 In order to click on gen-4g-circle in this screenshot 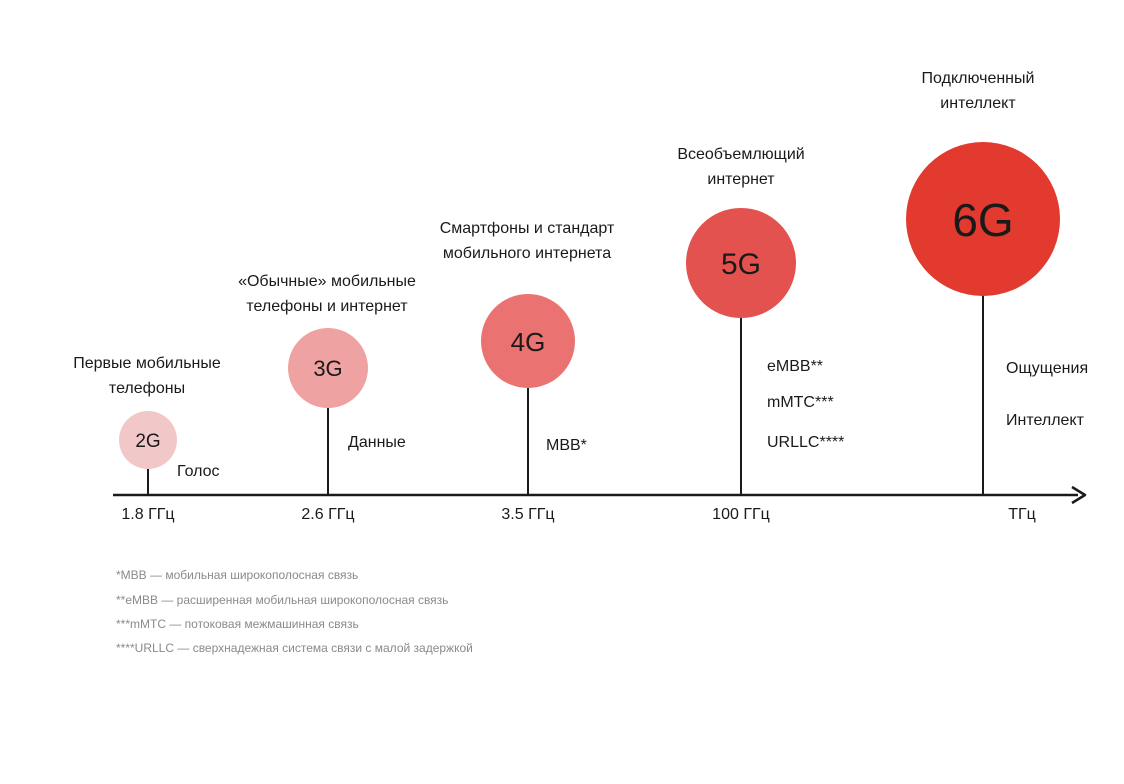, I will do `click(528, 341)`.